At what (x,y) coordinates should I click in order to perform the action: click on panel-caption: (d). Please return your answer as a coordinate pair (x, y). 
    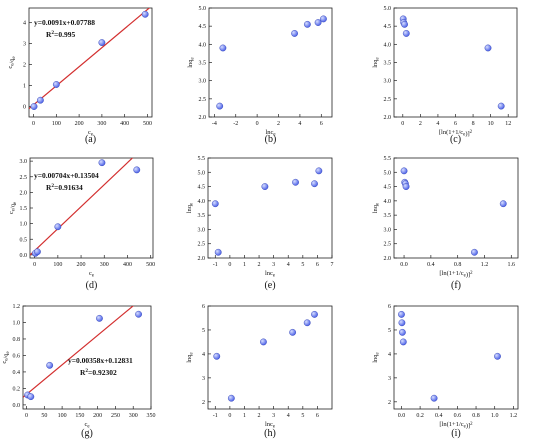
    Looking at the image, I should click on (92, 285).